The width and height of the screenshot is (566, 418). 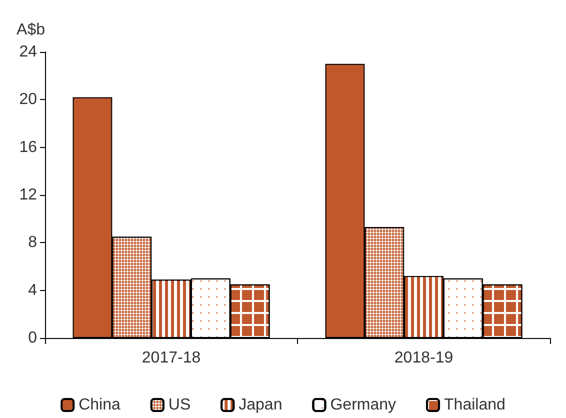 What do you see at coordinates (28, 195) in the screenshot?
I see `y-tick-label: 12` at bounding box center [28, 195].